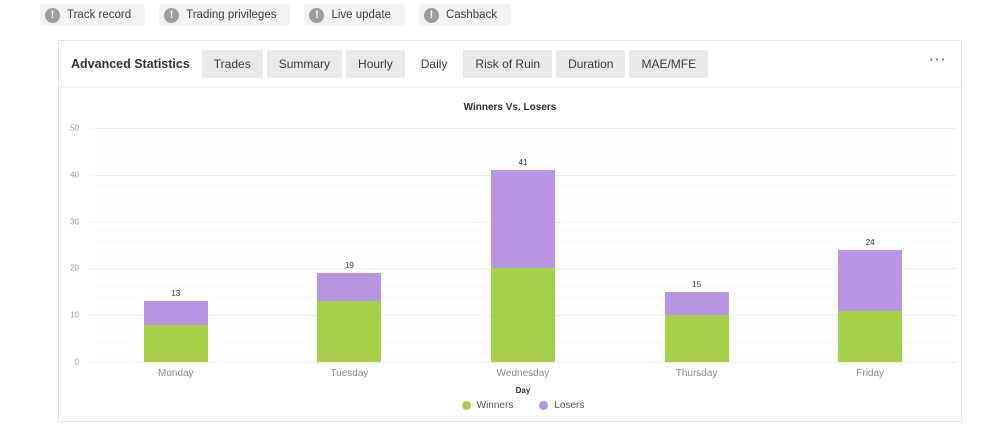  Describe the element at coordinates (76, 362) in the screenshot. I see `y-tick-label: 0` at that location.